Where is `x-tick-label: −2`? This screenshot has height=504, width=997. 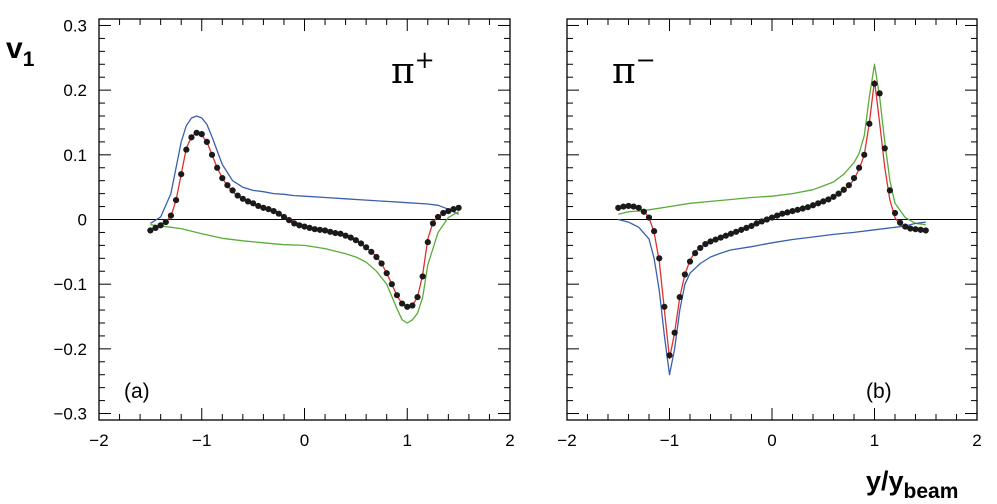 x-tick-label: −2 is located at coordinates (566, 440).